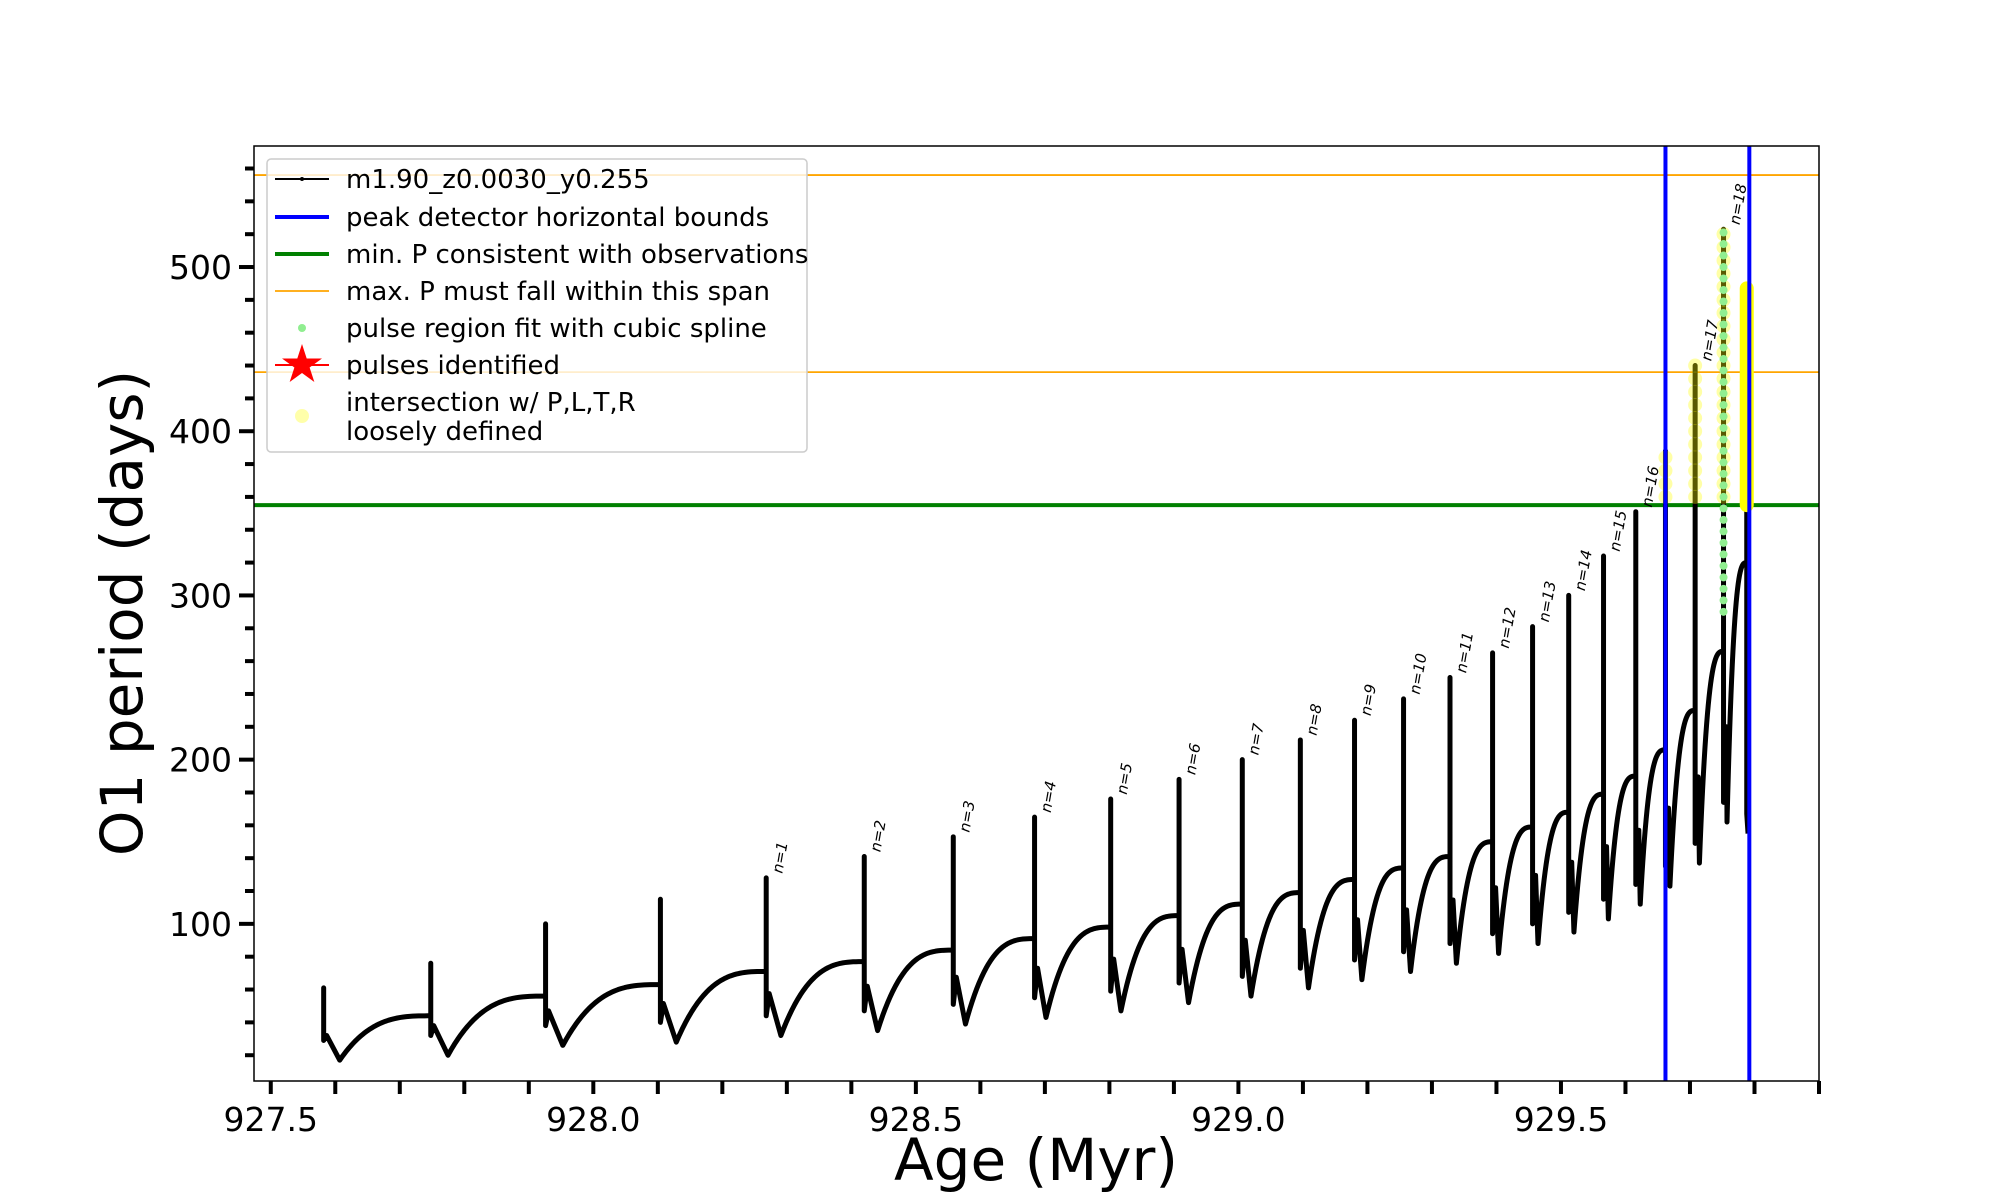  I want to click on legend-handle-marker, so click(302, 179).